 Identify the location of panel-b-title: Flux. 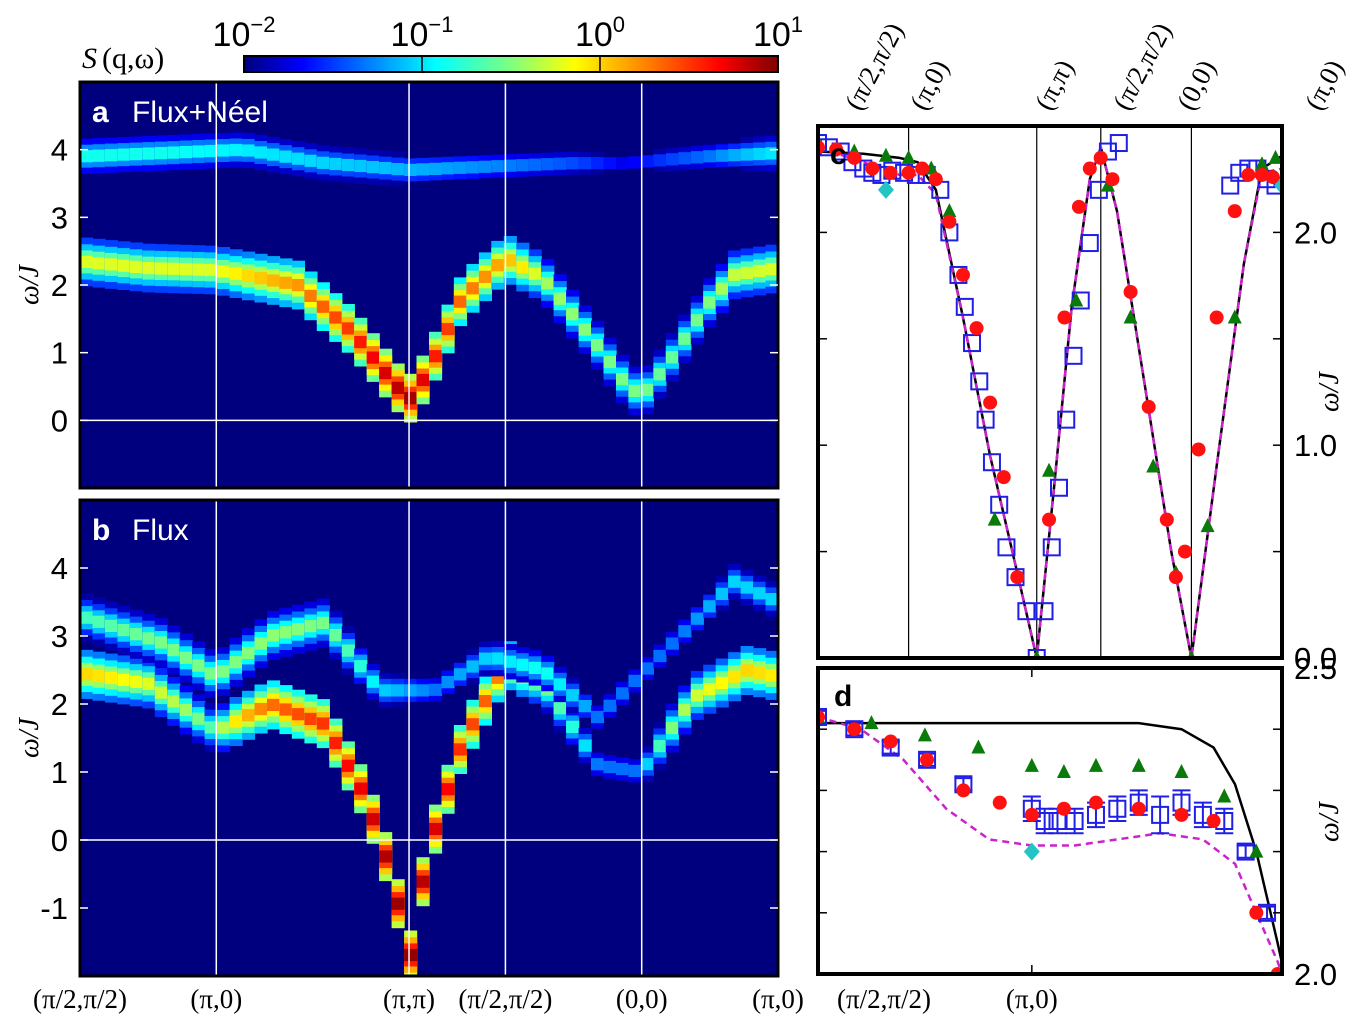
(160, 530).